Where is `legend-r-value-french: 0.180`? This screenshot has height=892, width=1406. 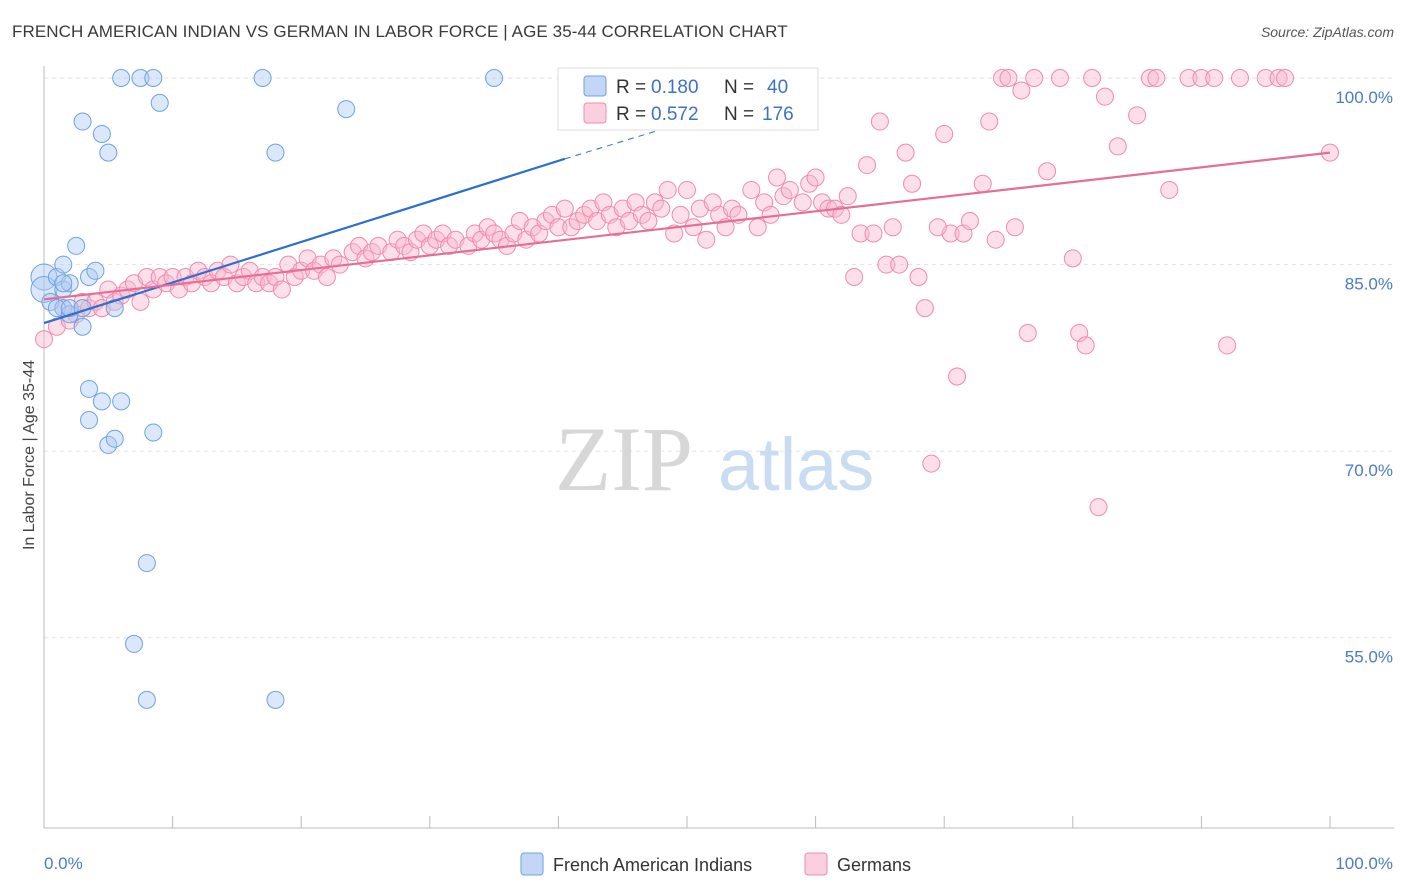 legend-r-value-french: 0.180 is located at coordinates (675, 87).